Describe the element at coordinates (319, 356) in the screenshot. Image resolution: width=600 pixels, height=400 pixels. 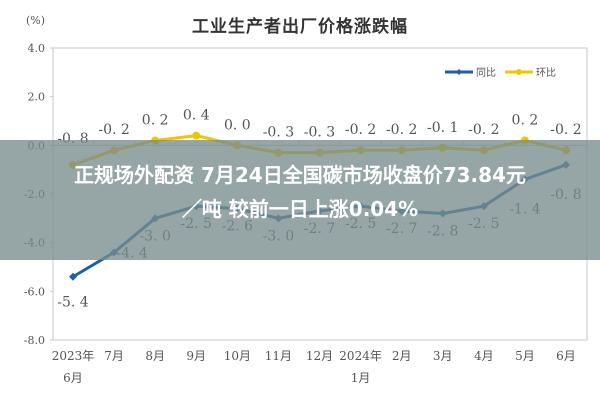
I see `x-tick-label: 12月` at that location.